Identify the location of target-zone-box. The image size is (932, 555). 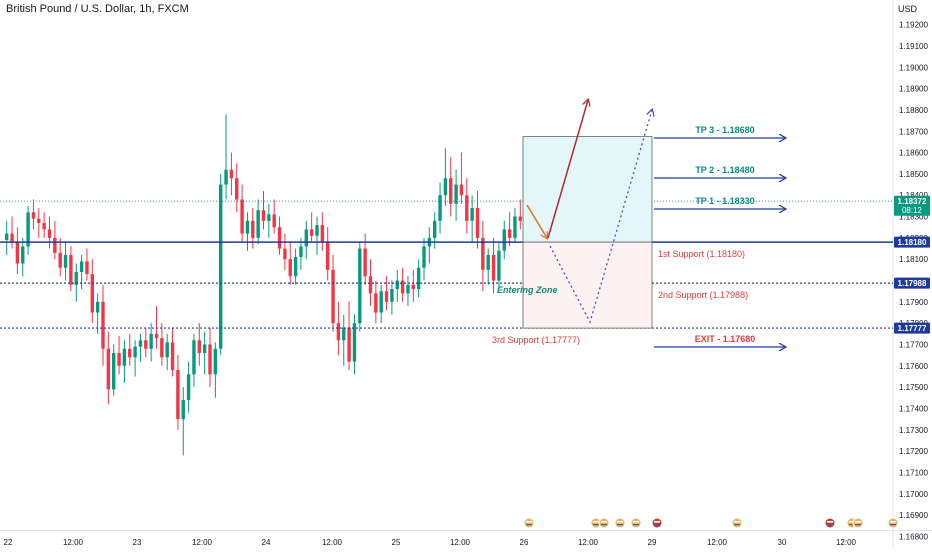
(587, 189).